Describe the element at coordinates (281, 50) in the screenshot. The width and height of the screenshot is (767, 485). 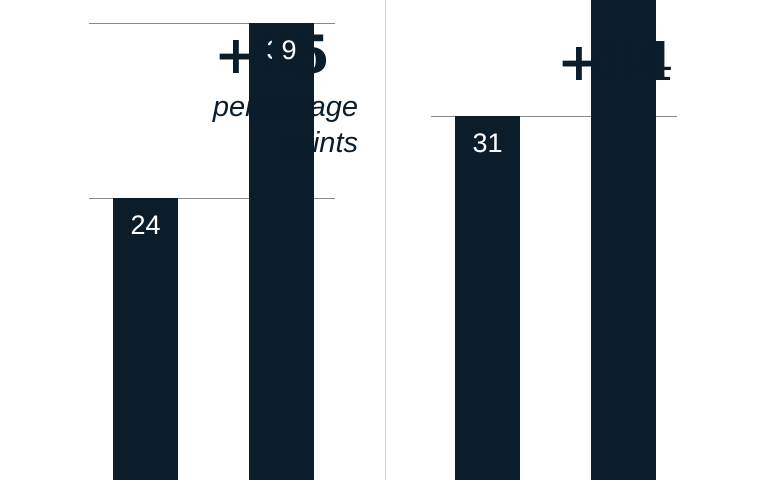
I see `bar-value-label-2: 39` at that location.